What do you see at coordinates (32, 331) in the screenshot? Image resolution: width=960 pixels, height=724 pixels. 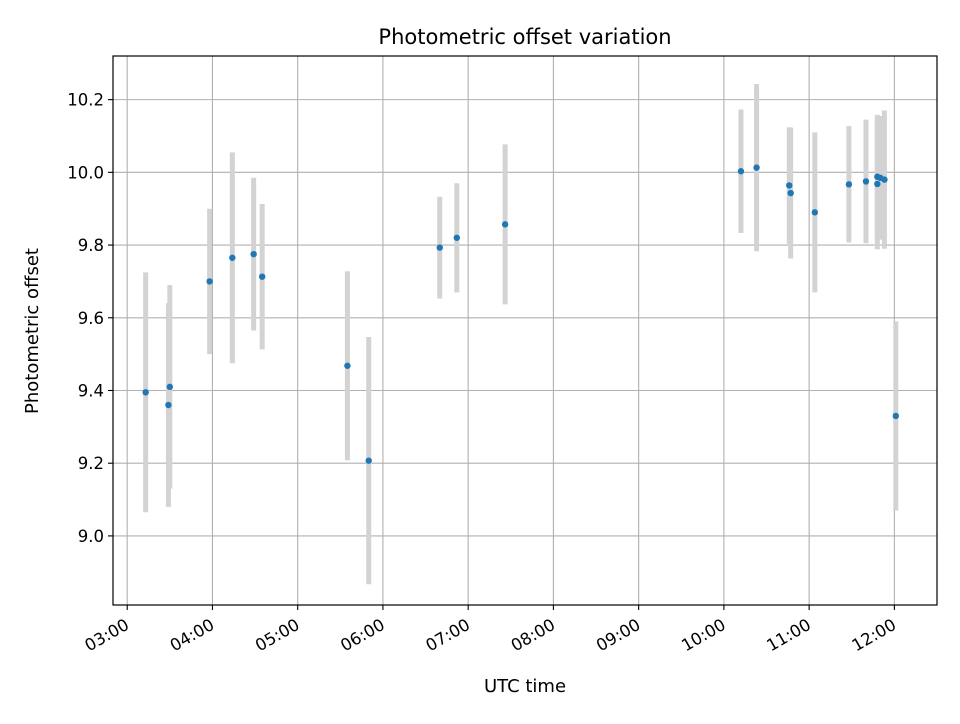 I see `y-axis-label: Photometric offset` at bounding box center [32, 331].